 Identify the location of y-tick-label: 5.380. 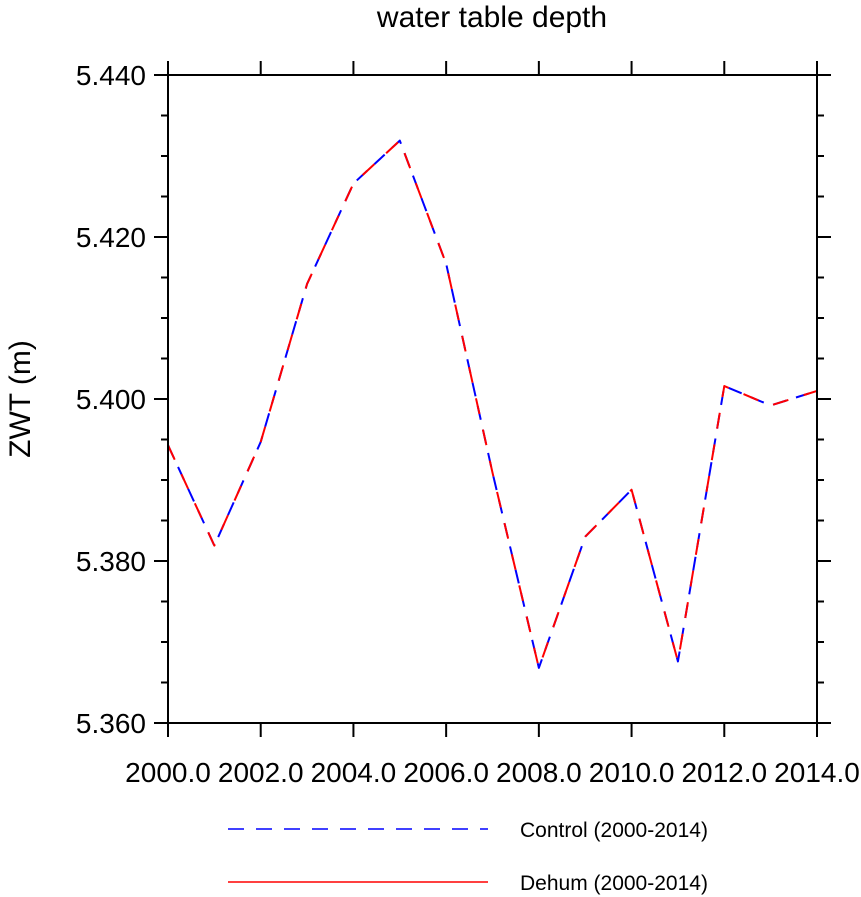
(111, 561).